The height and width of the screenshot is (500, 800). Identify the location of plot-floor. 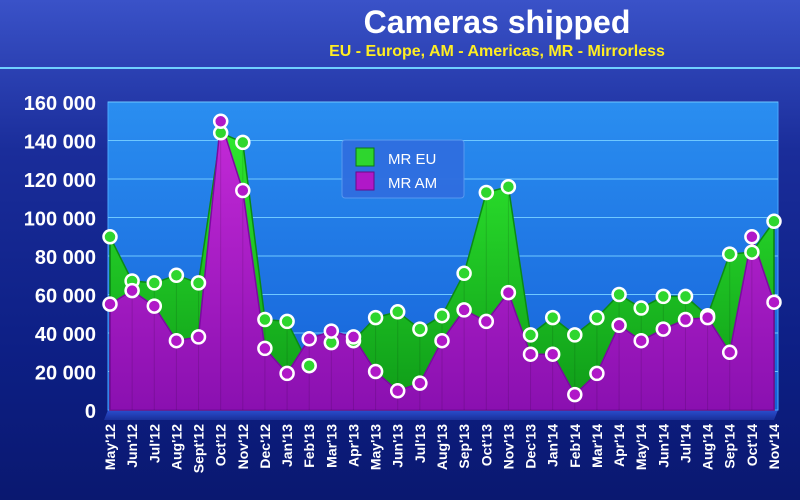
(441, 415).